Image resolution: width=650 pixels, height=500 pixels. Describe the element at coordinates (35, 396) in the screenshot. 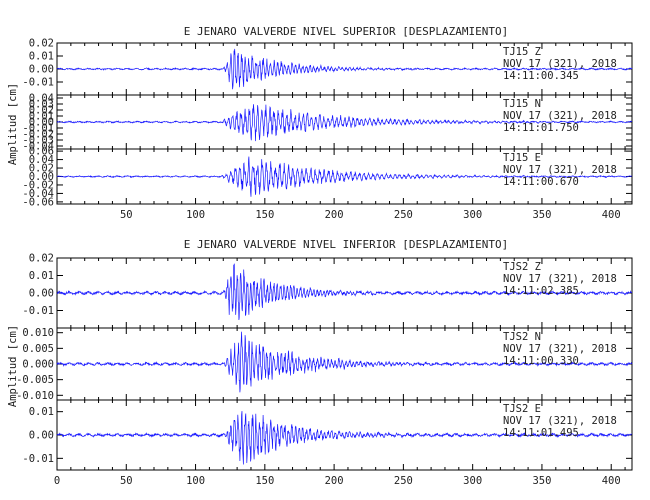

I see `y-tick-label: -0.010` at that location.